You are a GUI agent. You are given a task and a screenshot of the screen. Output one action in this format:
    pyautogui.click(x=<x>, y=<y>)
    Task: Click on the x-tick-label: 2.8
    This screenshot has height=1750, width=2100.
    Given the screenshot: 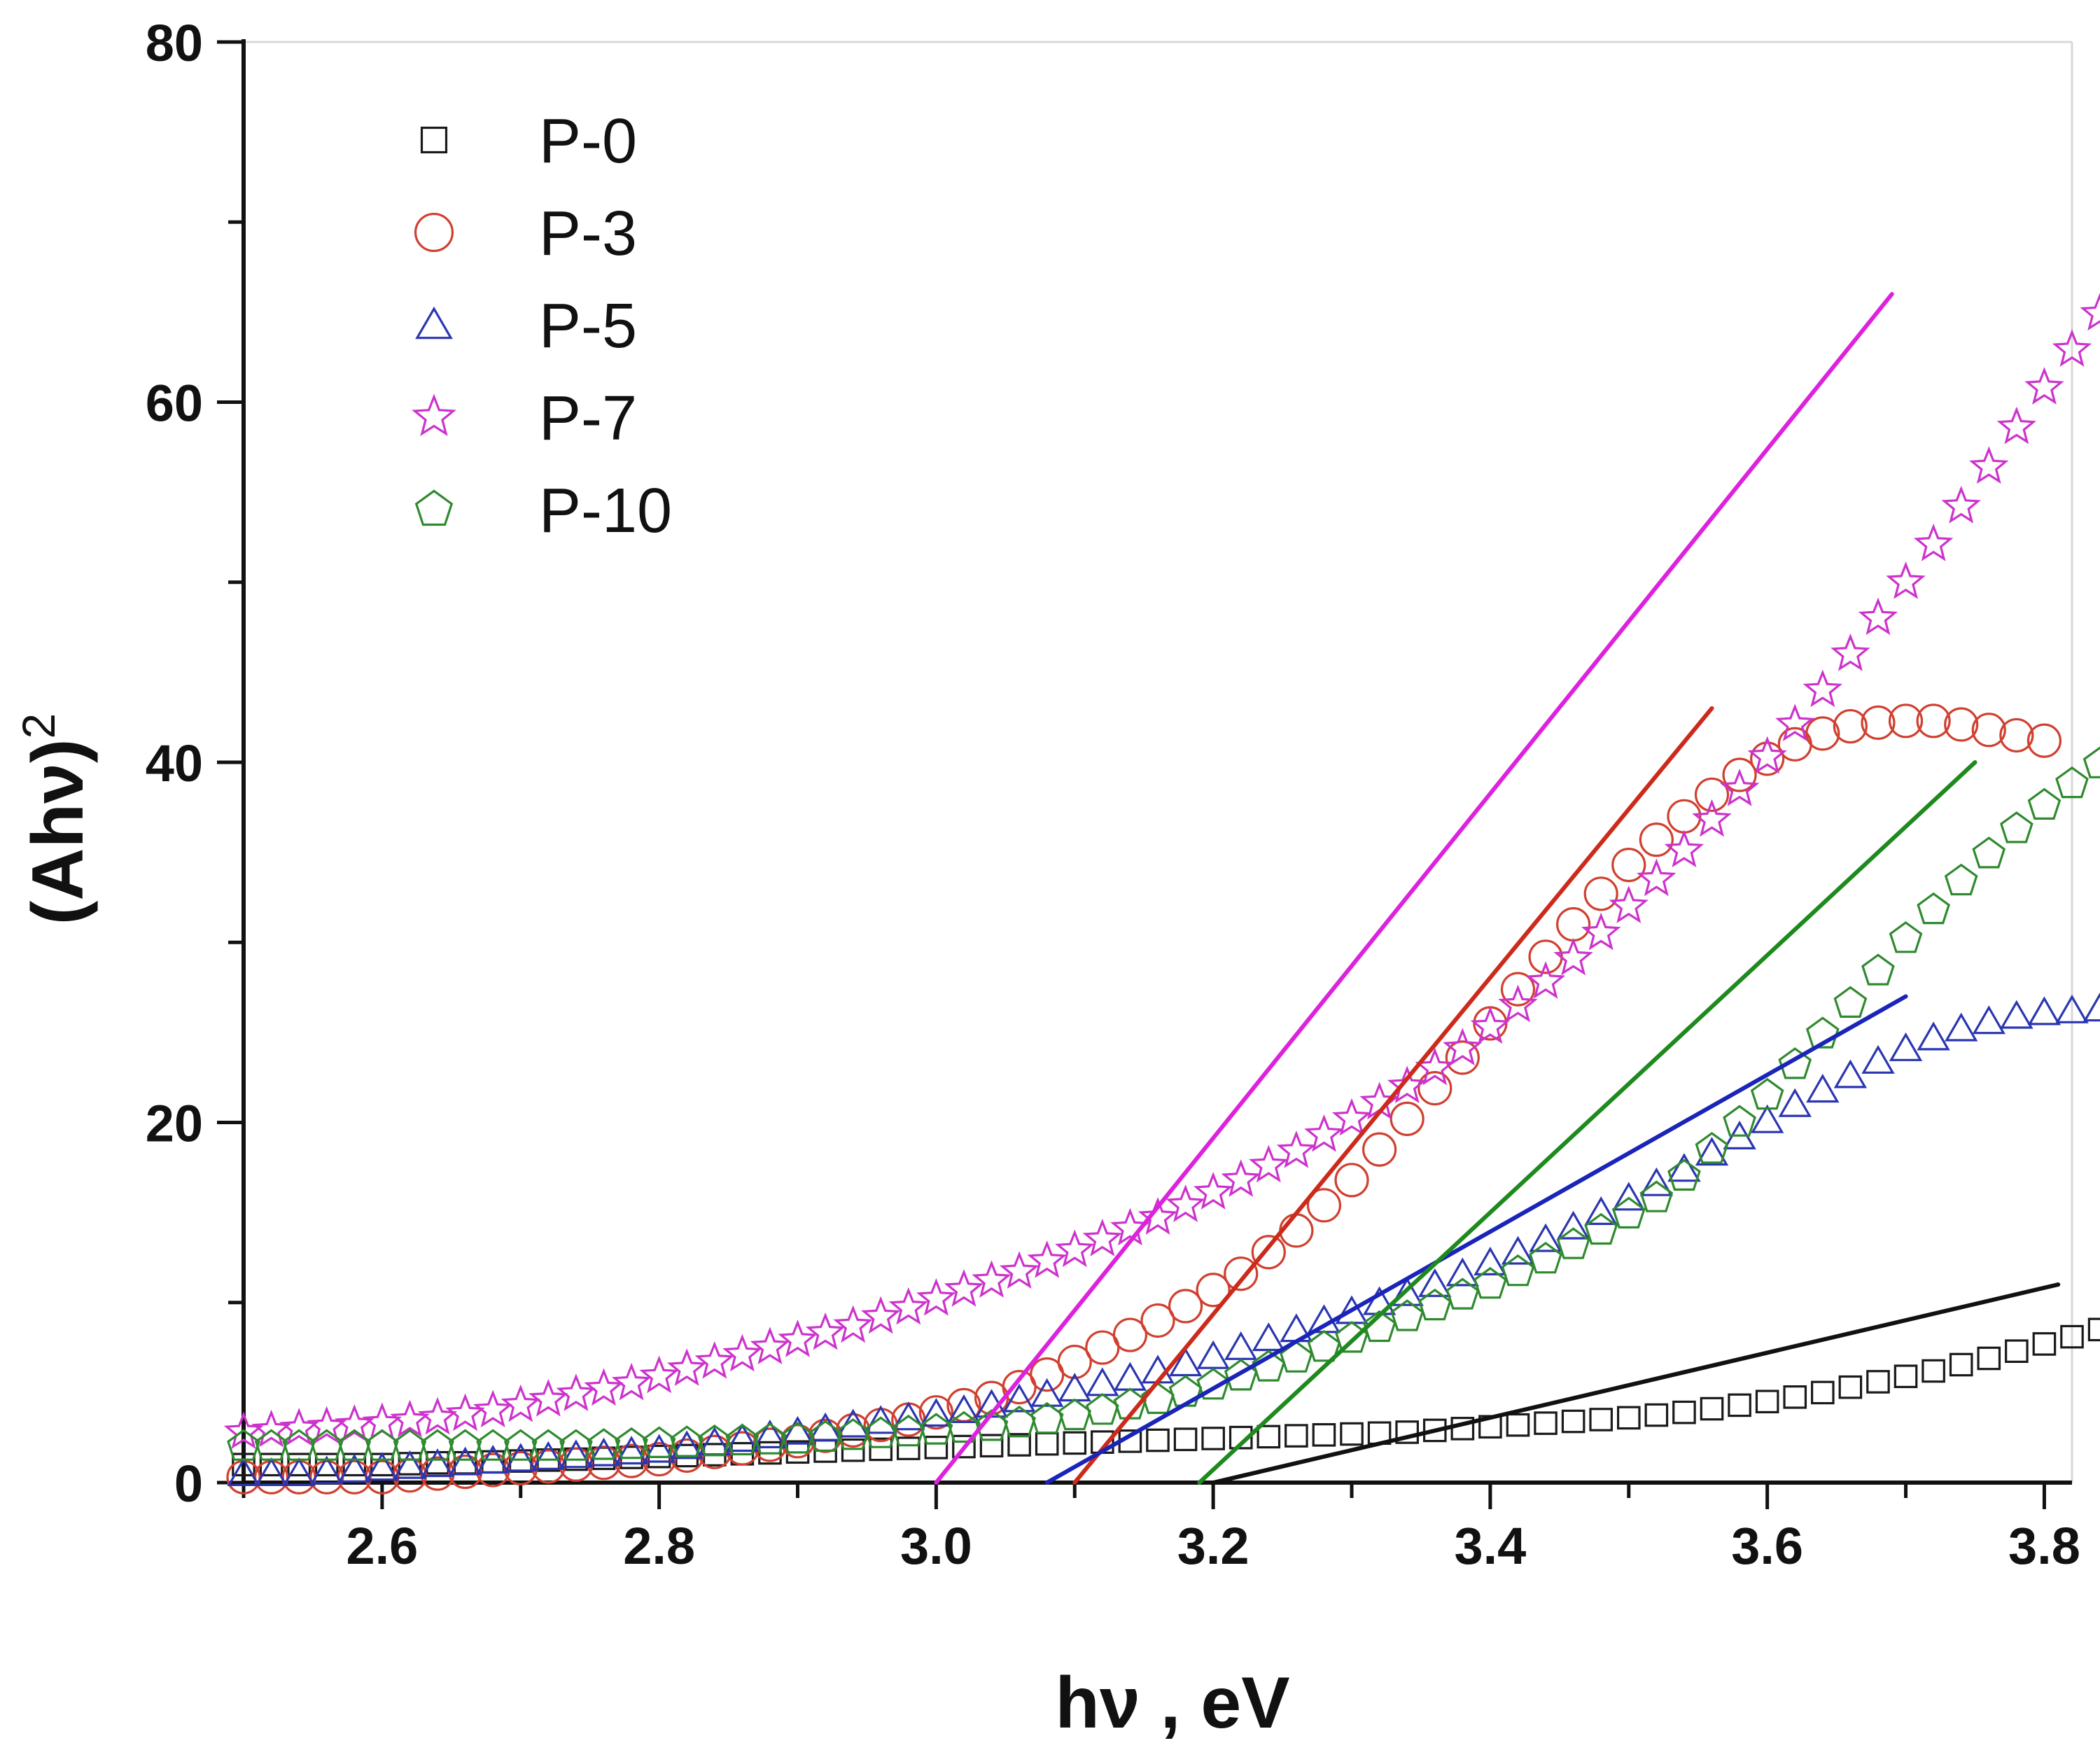 What is the action you would take?
    pyautogui.click(x=659, y=1546)
    